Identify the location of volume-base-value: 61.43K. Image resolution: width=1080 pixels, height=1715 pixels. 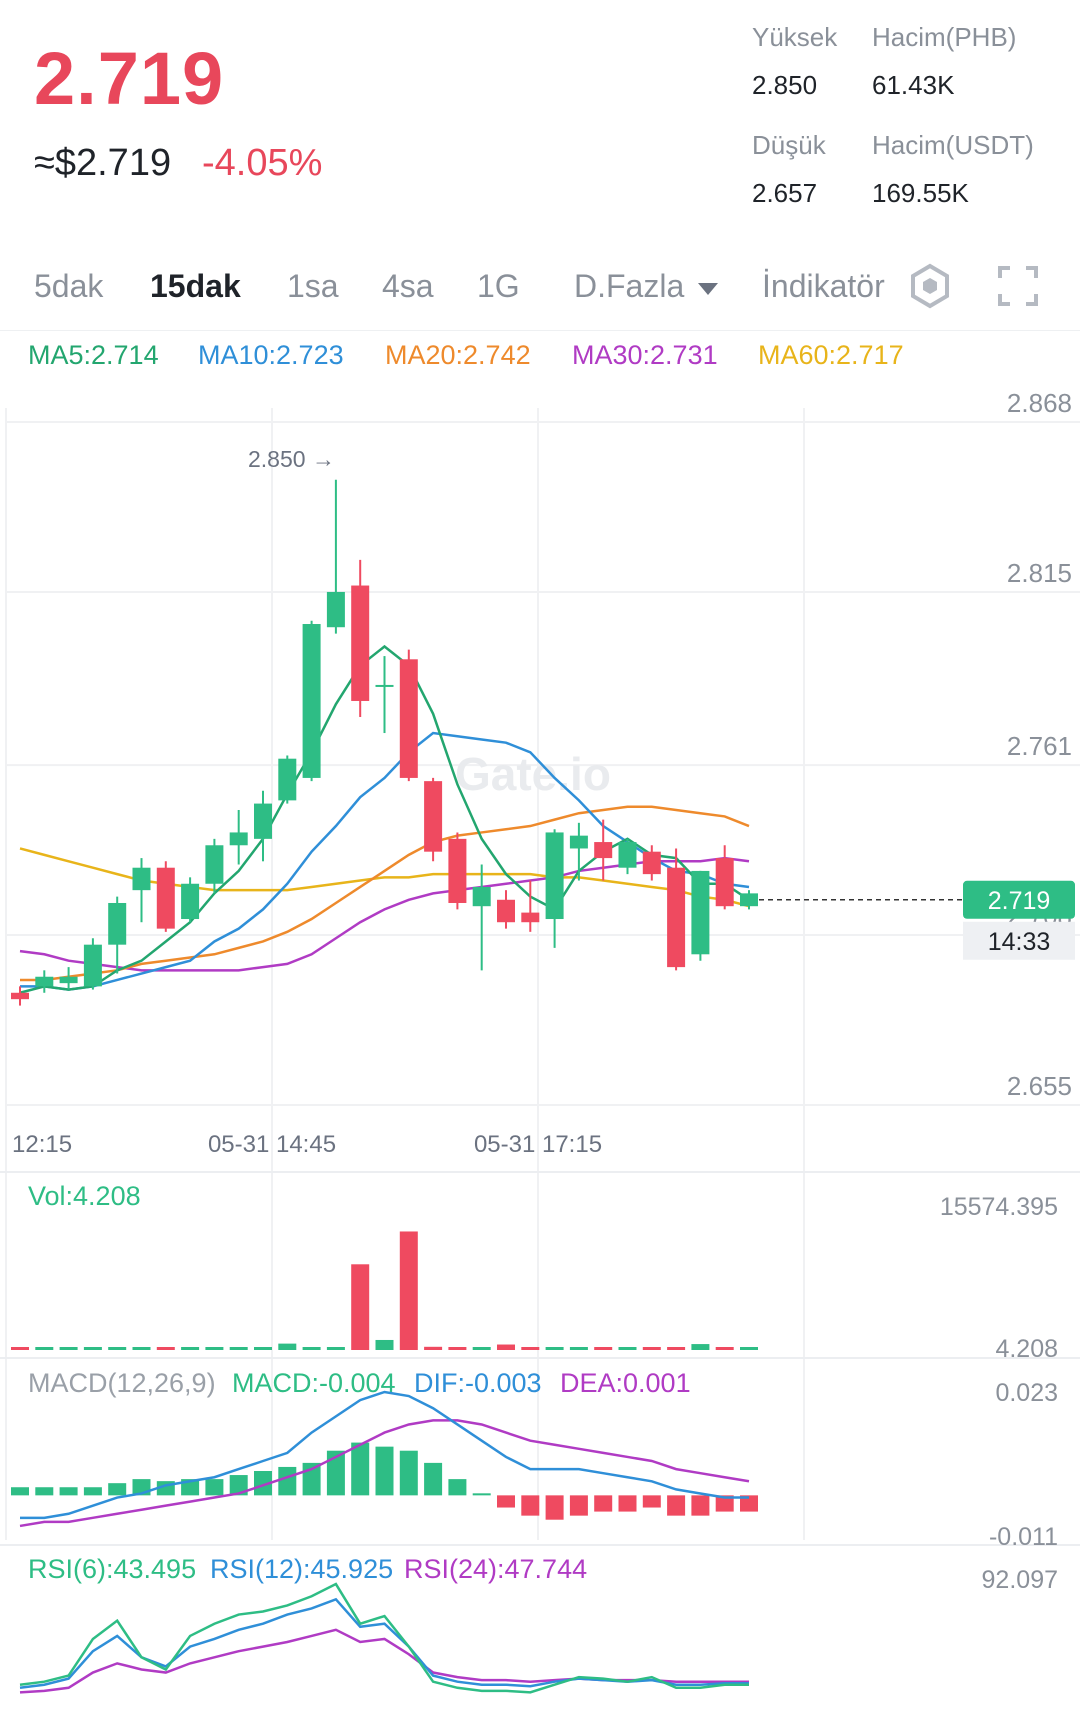
(913, 85).